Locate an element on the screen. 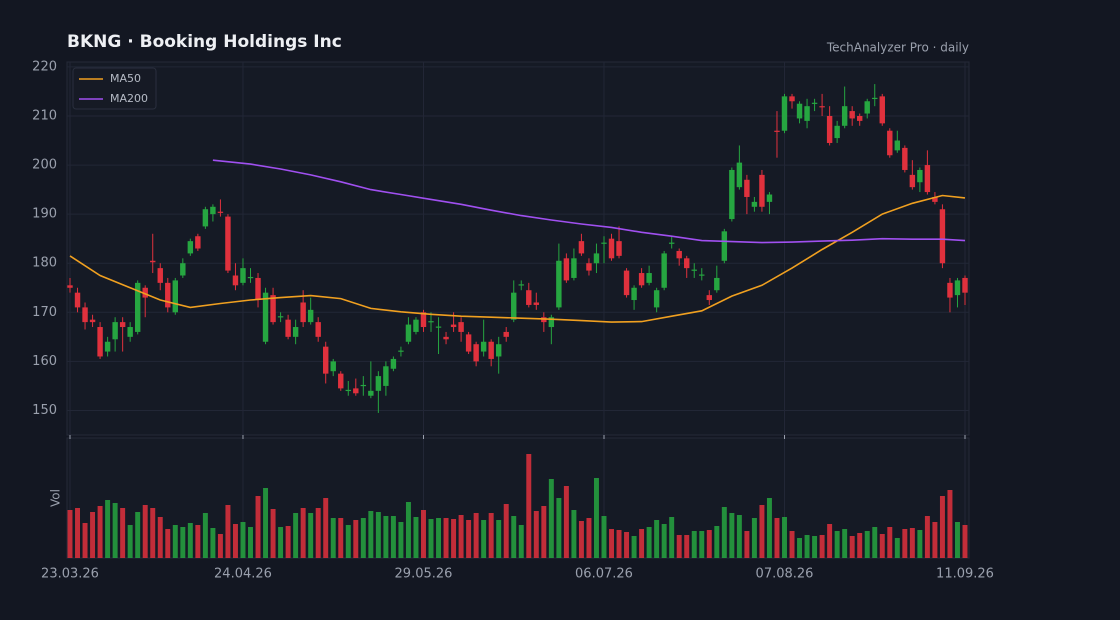  ma-line is located at coordinates (589, 201).